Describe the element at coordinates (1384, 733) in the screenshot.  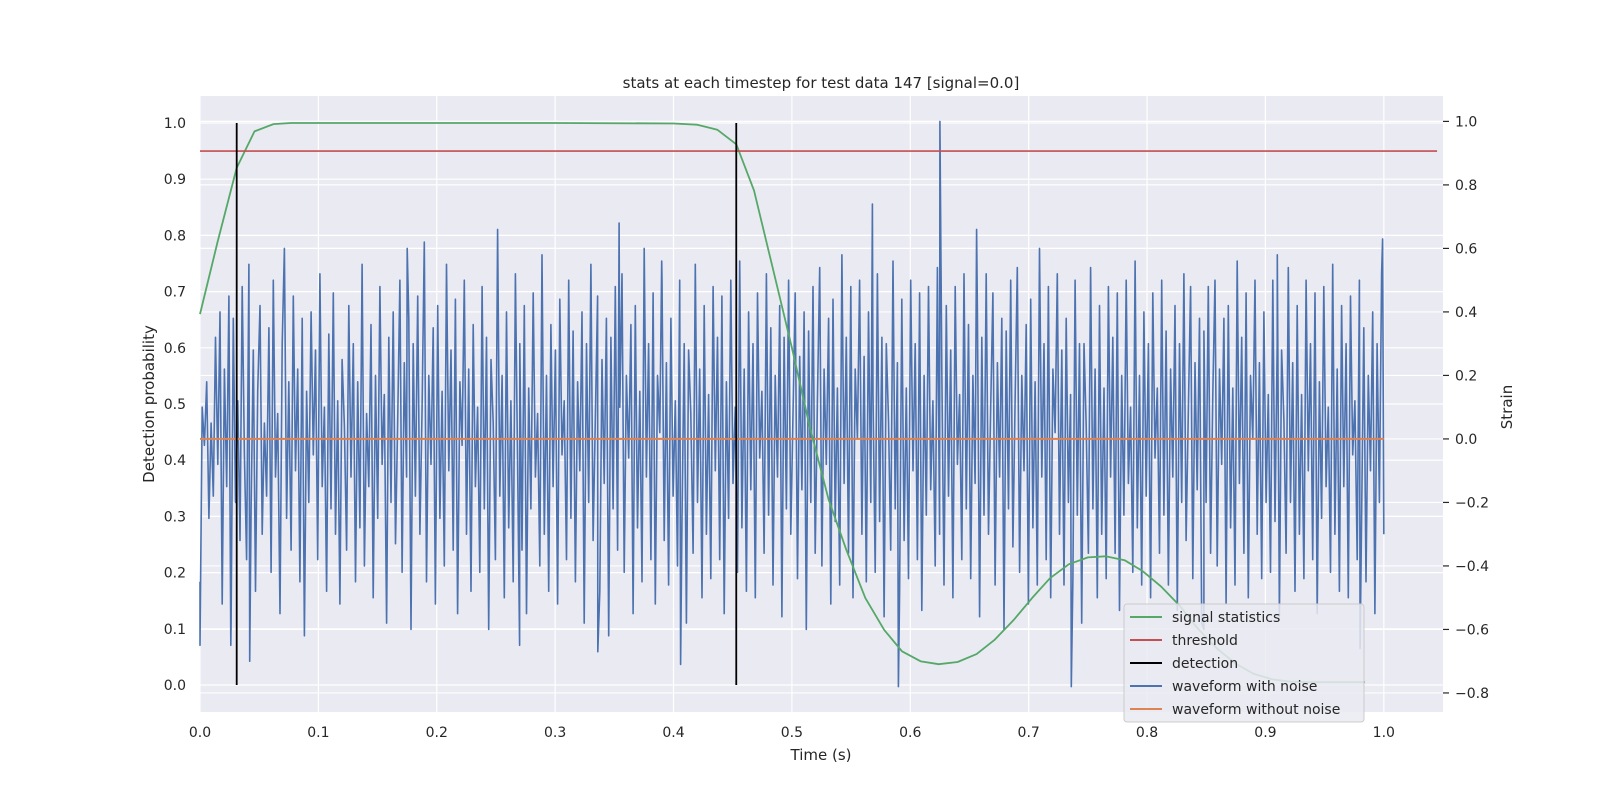
I see `x-tick-label-10: 1.0` at that location.